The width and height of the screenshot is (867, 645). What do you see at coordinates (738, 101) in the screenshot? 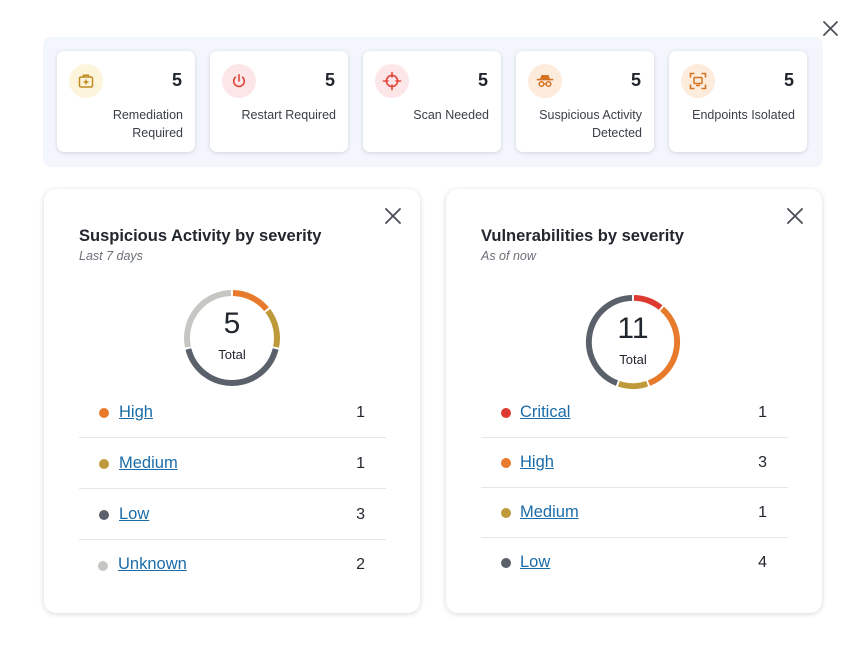
I see `tile-endpoints-isolated: 5 Endpoints Isolated` at bounding box center [738, 101].